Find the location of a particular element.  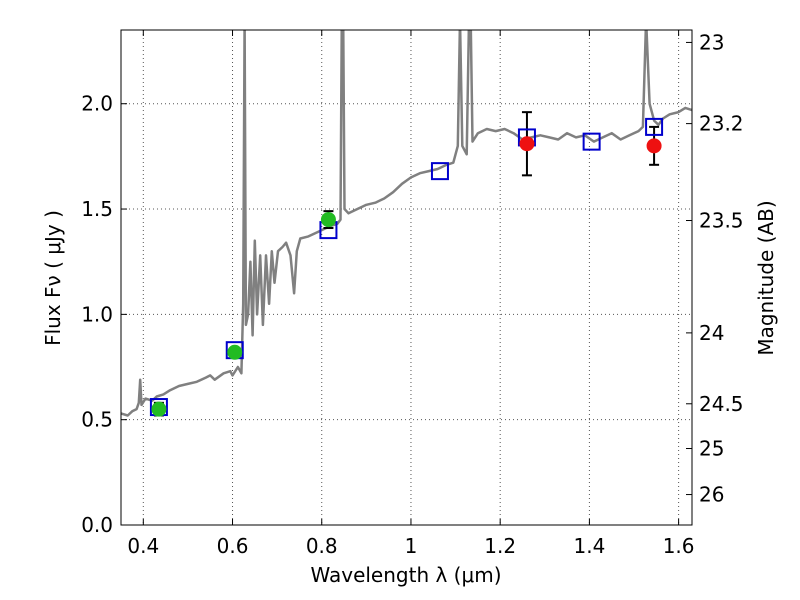

x-tick-label-0: 0.4 is located at coordinates (143, 546).